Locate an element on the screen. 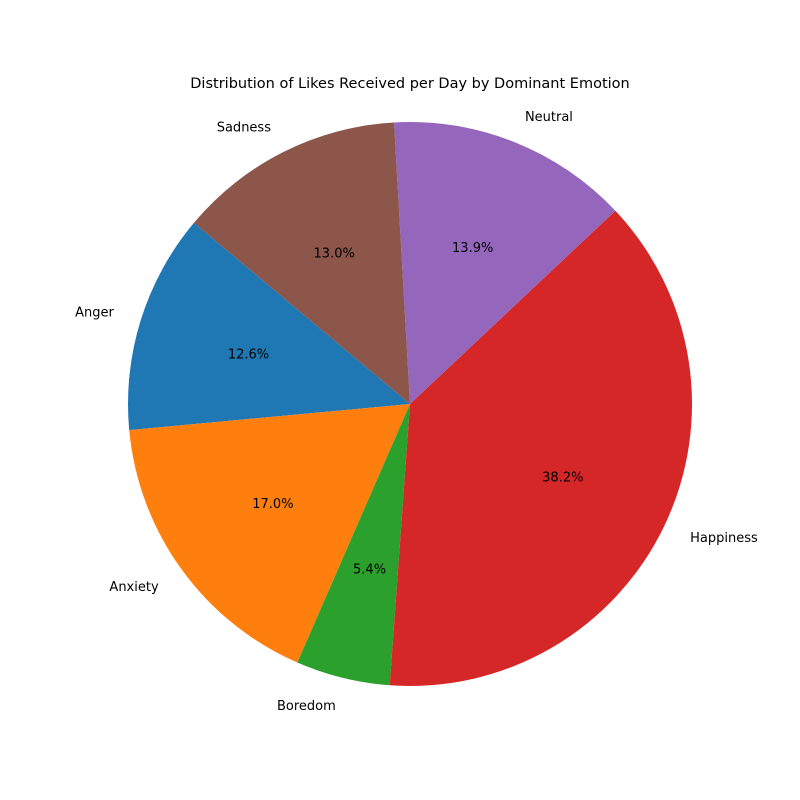 The height and width of the screenshot is (800, 800). slice-label-anxiety: Anxiety is located at coordinates (134, 587).